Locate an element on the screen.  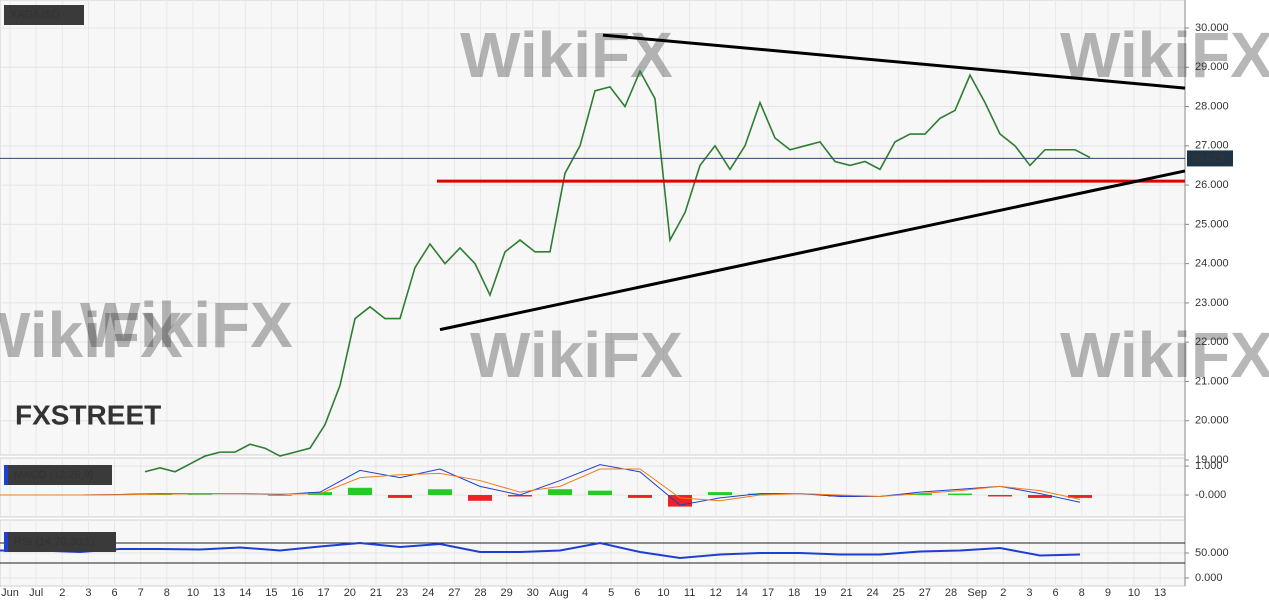
x-tick-label: 15 is located at coordinates (271, 593).